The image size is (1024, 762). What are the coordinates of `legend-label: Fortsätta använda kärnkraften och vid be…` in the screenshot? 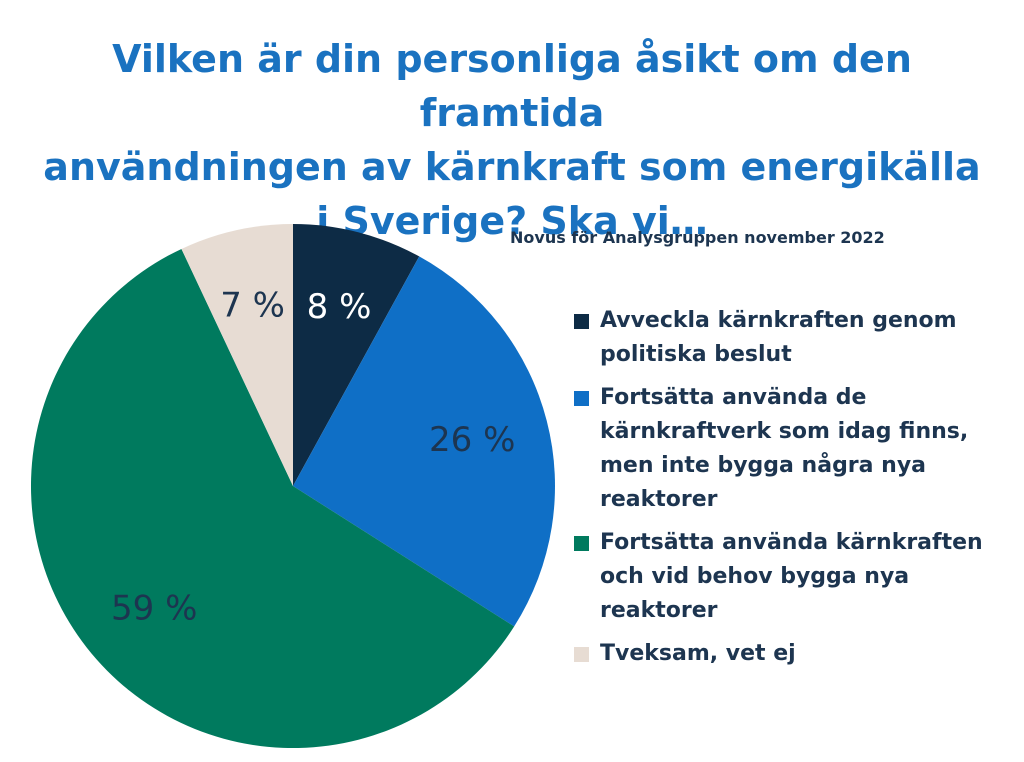 It's located at (791, 576).